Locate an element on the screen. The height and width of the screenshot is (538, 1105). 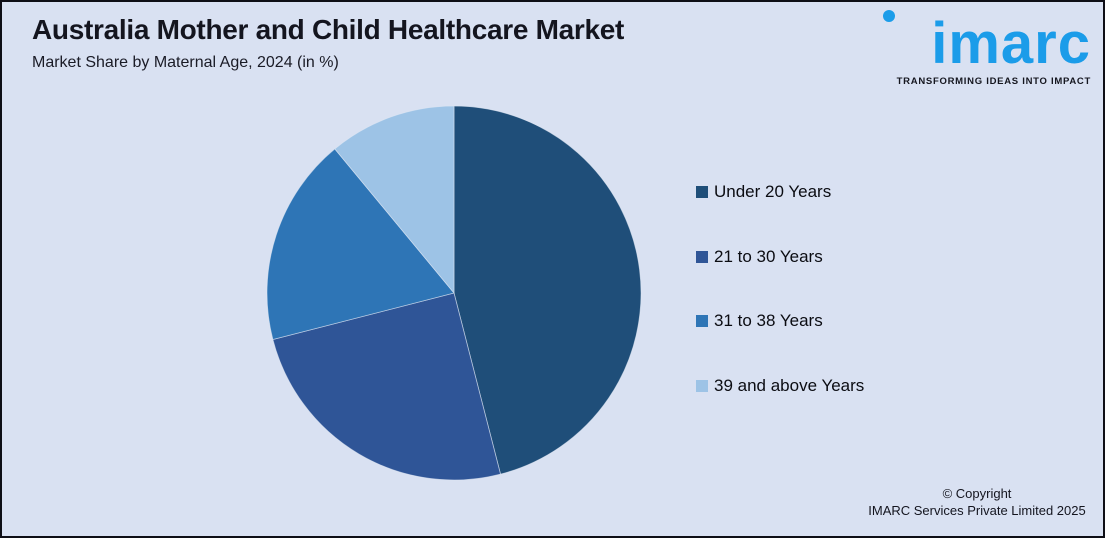
legend-item: 21 to 30 Years is located at coordinates (759, 257).